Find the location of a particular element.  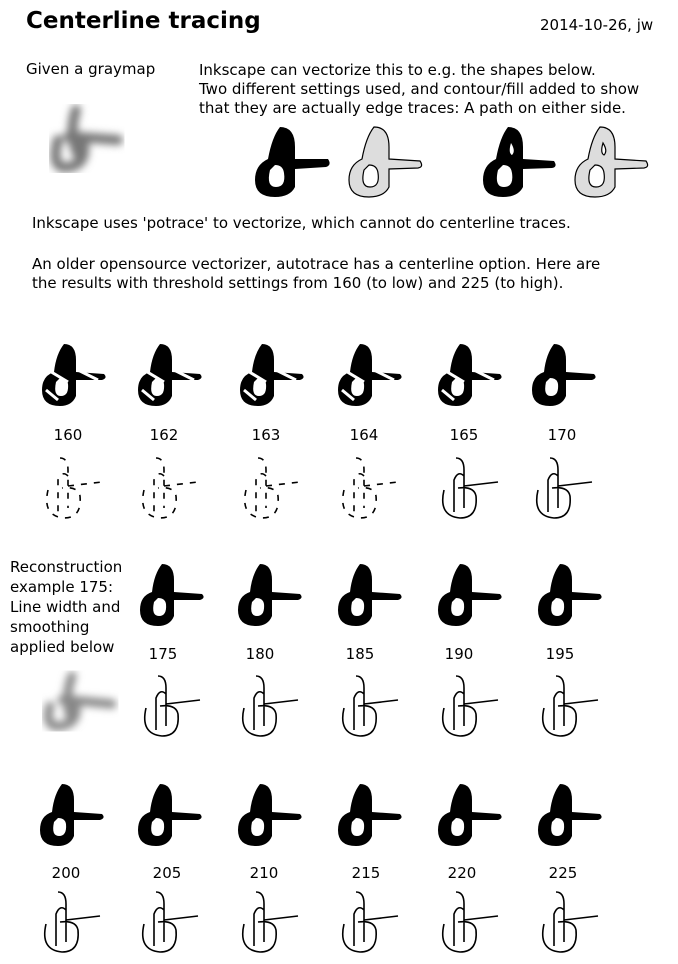

reconstruction-graymap-image is located at coordinates (80, 701).